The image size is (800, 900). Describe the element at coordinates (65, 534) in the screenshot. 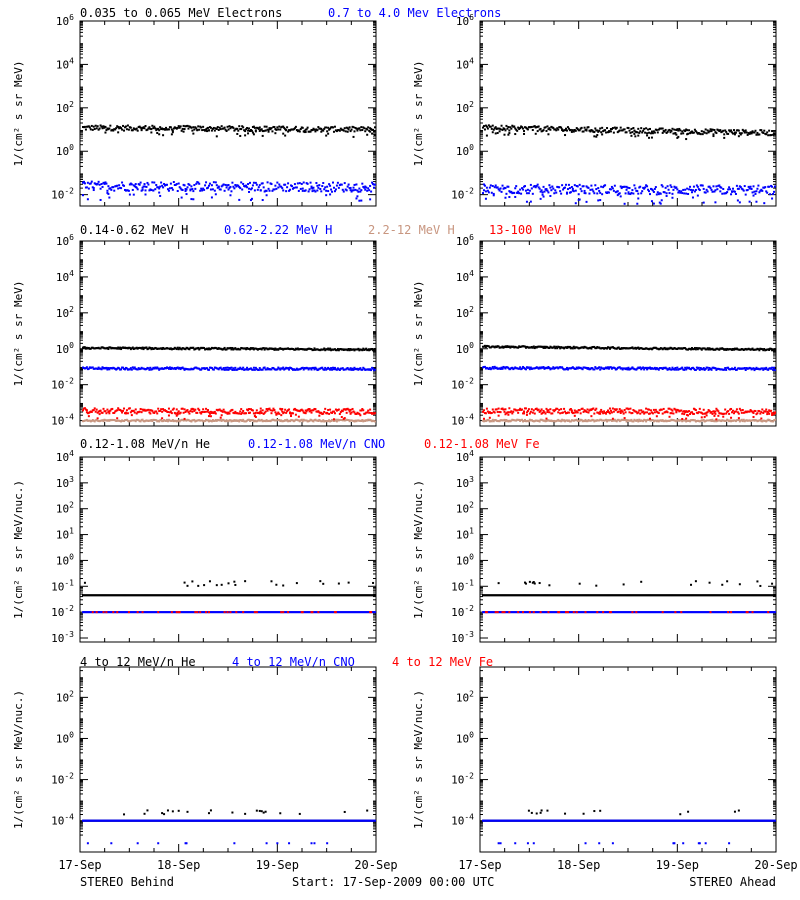

I see `y-tick-label: 10¹` at that location.